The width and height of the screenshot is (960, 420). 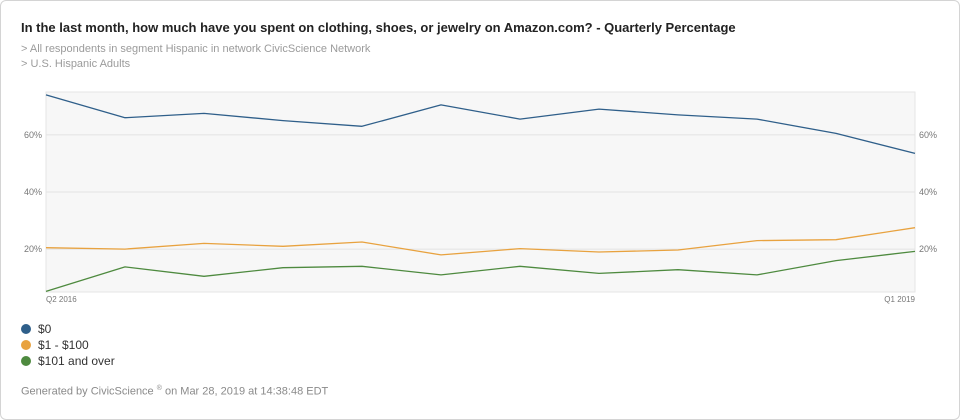 What do you see at coordinates (87, 391) in the screenshot?
I see `footer-prefix: Generated by CivicScience` at bounding box center [87, 391].